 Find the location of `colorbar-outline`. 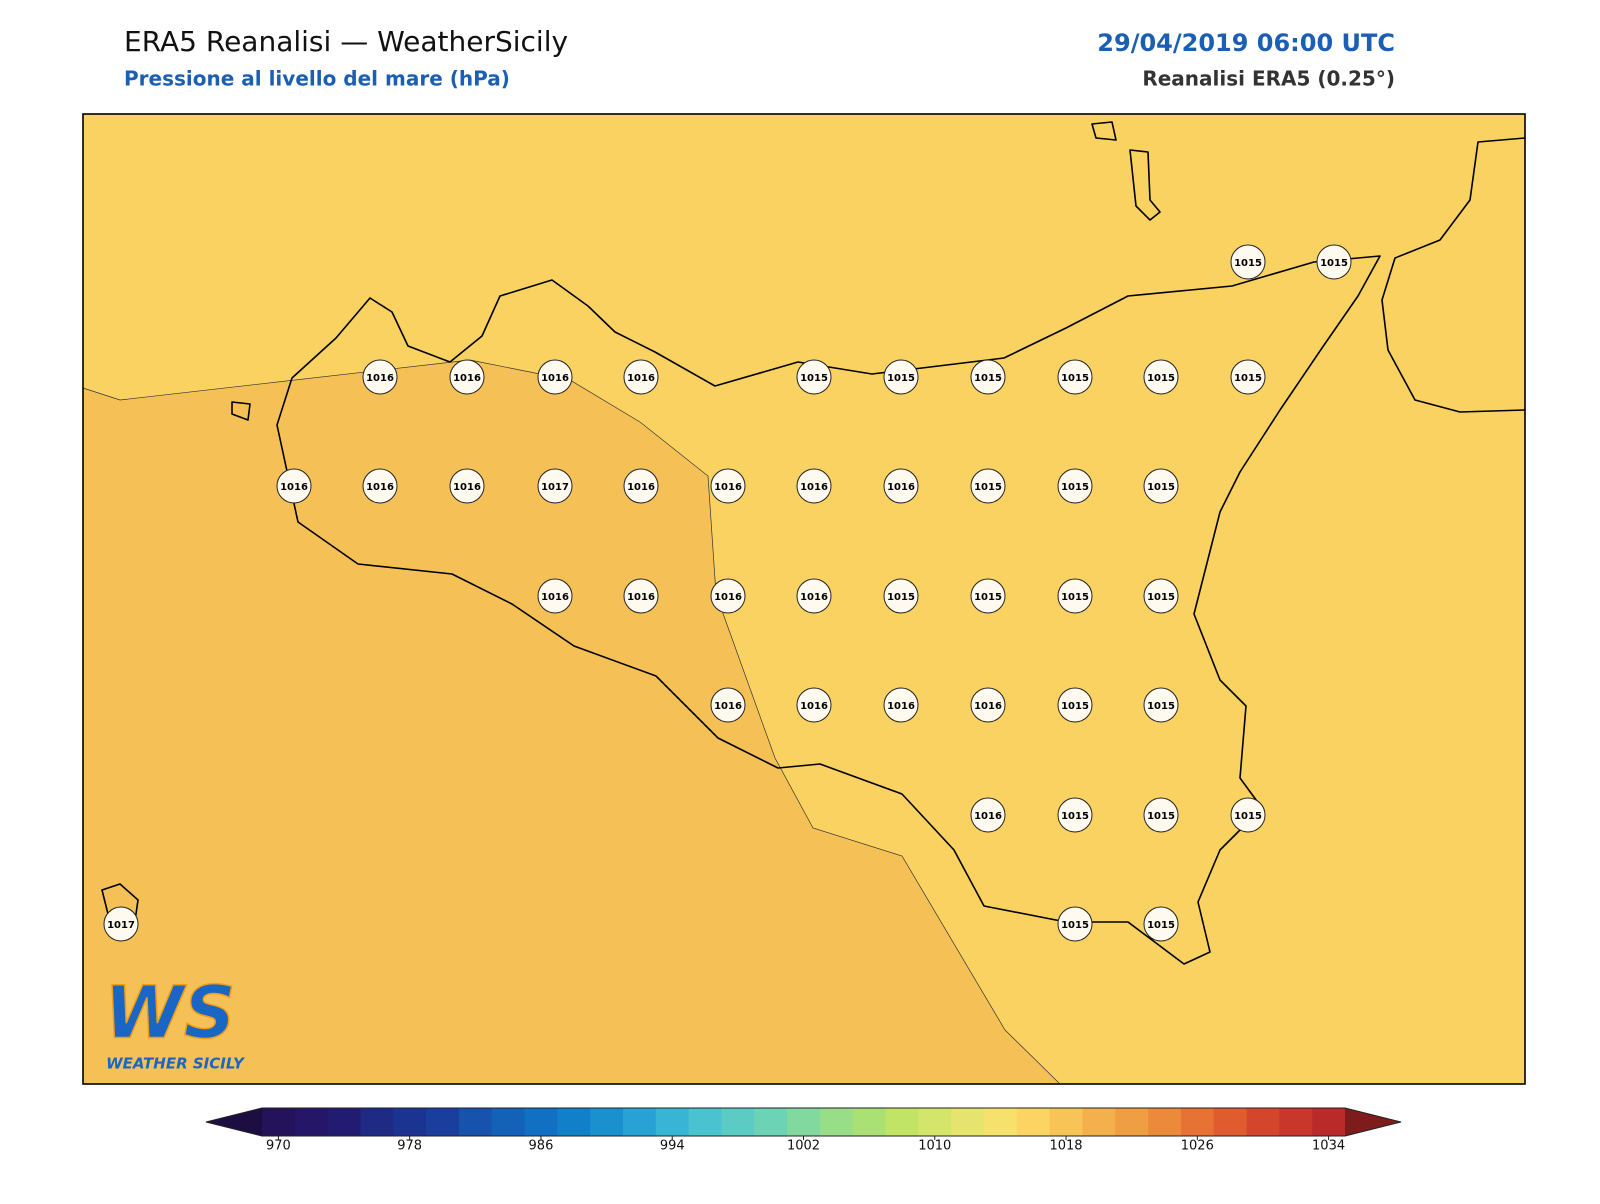

colorbar-outline is located at coordinates (803, 1122).